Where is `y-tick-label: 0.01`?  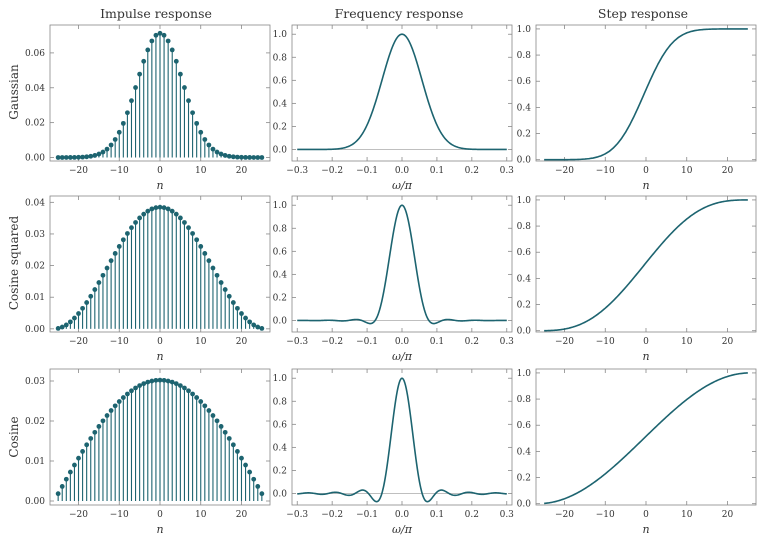
y-tick-label: 0.01 is located at coordinates (35, 298).